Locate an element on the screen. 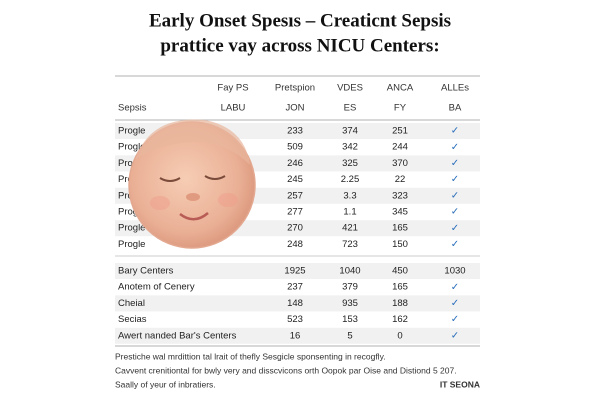 The width and height of the screenshot is (600, 400). cell: 245 is located at coordinates (295, 179).